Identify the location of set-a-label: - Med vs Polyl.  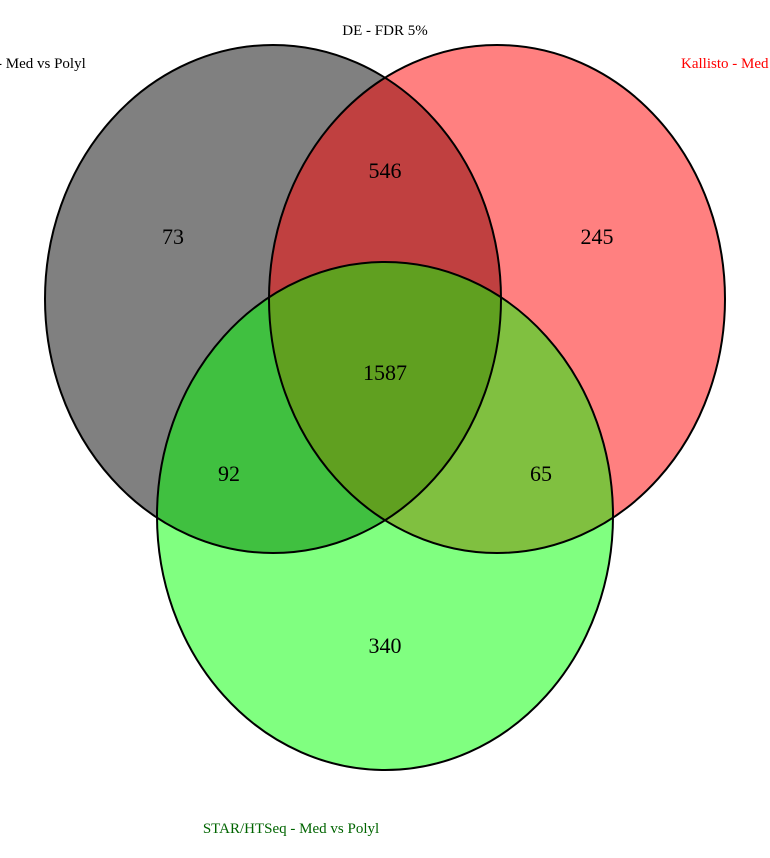
(43, 64).